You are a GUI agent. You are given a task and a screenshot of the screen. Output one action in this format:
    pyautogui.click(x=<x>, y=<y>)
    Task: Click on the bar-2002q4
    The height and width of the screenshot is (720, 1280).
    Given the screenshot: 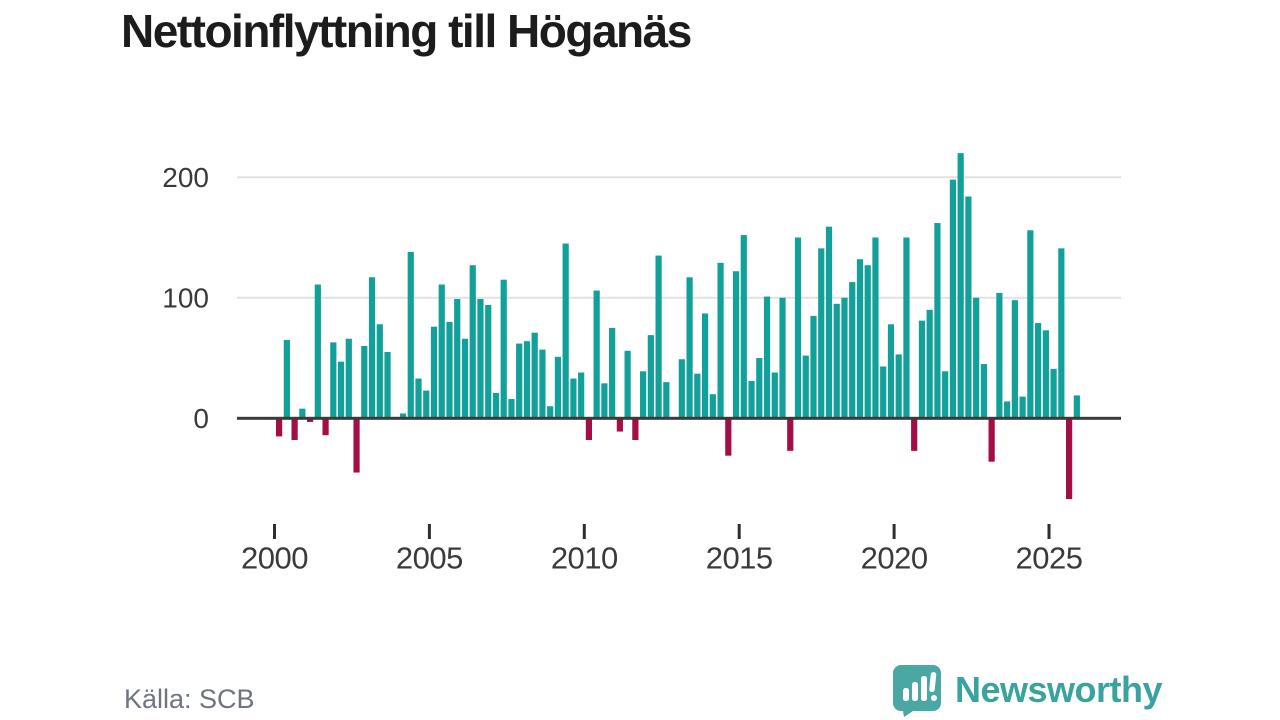 What is the action you would take?
    pyautogui.click(x=364, y=382)
    